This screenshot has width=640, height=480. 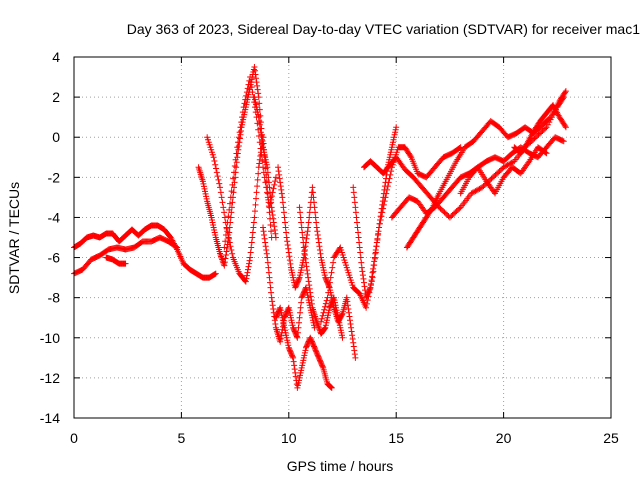 I want to click on x-tick-label: 20, so click(x=504, y=438).